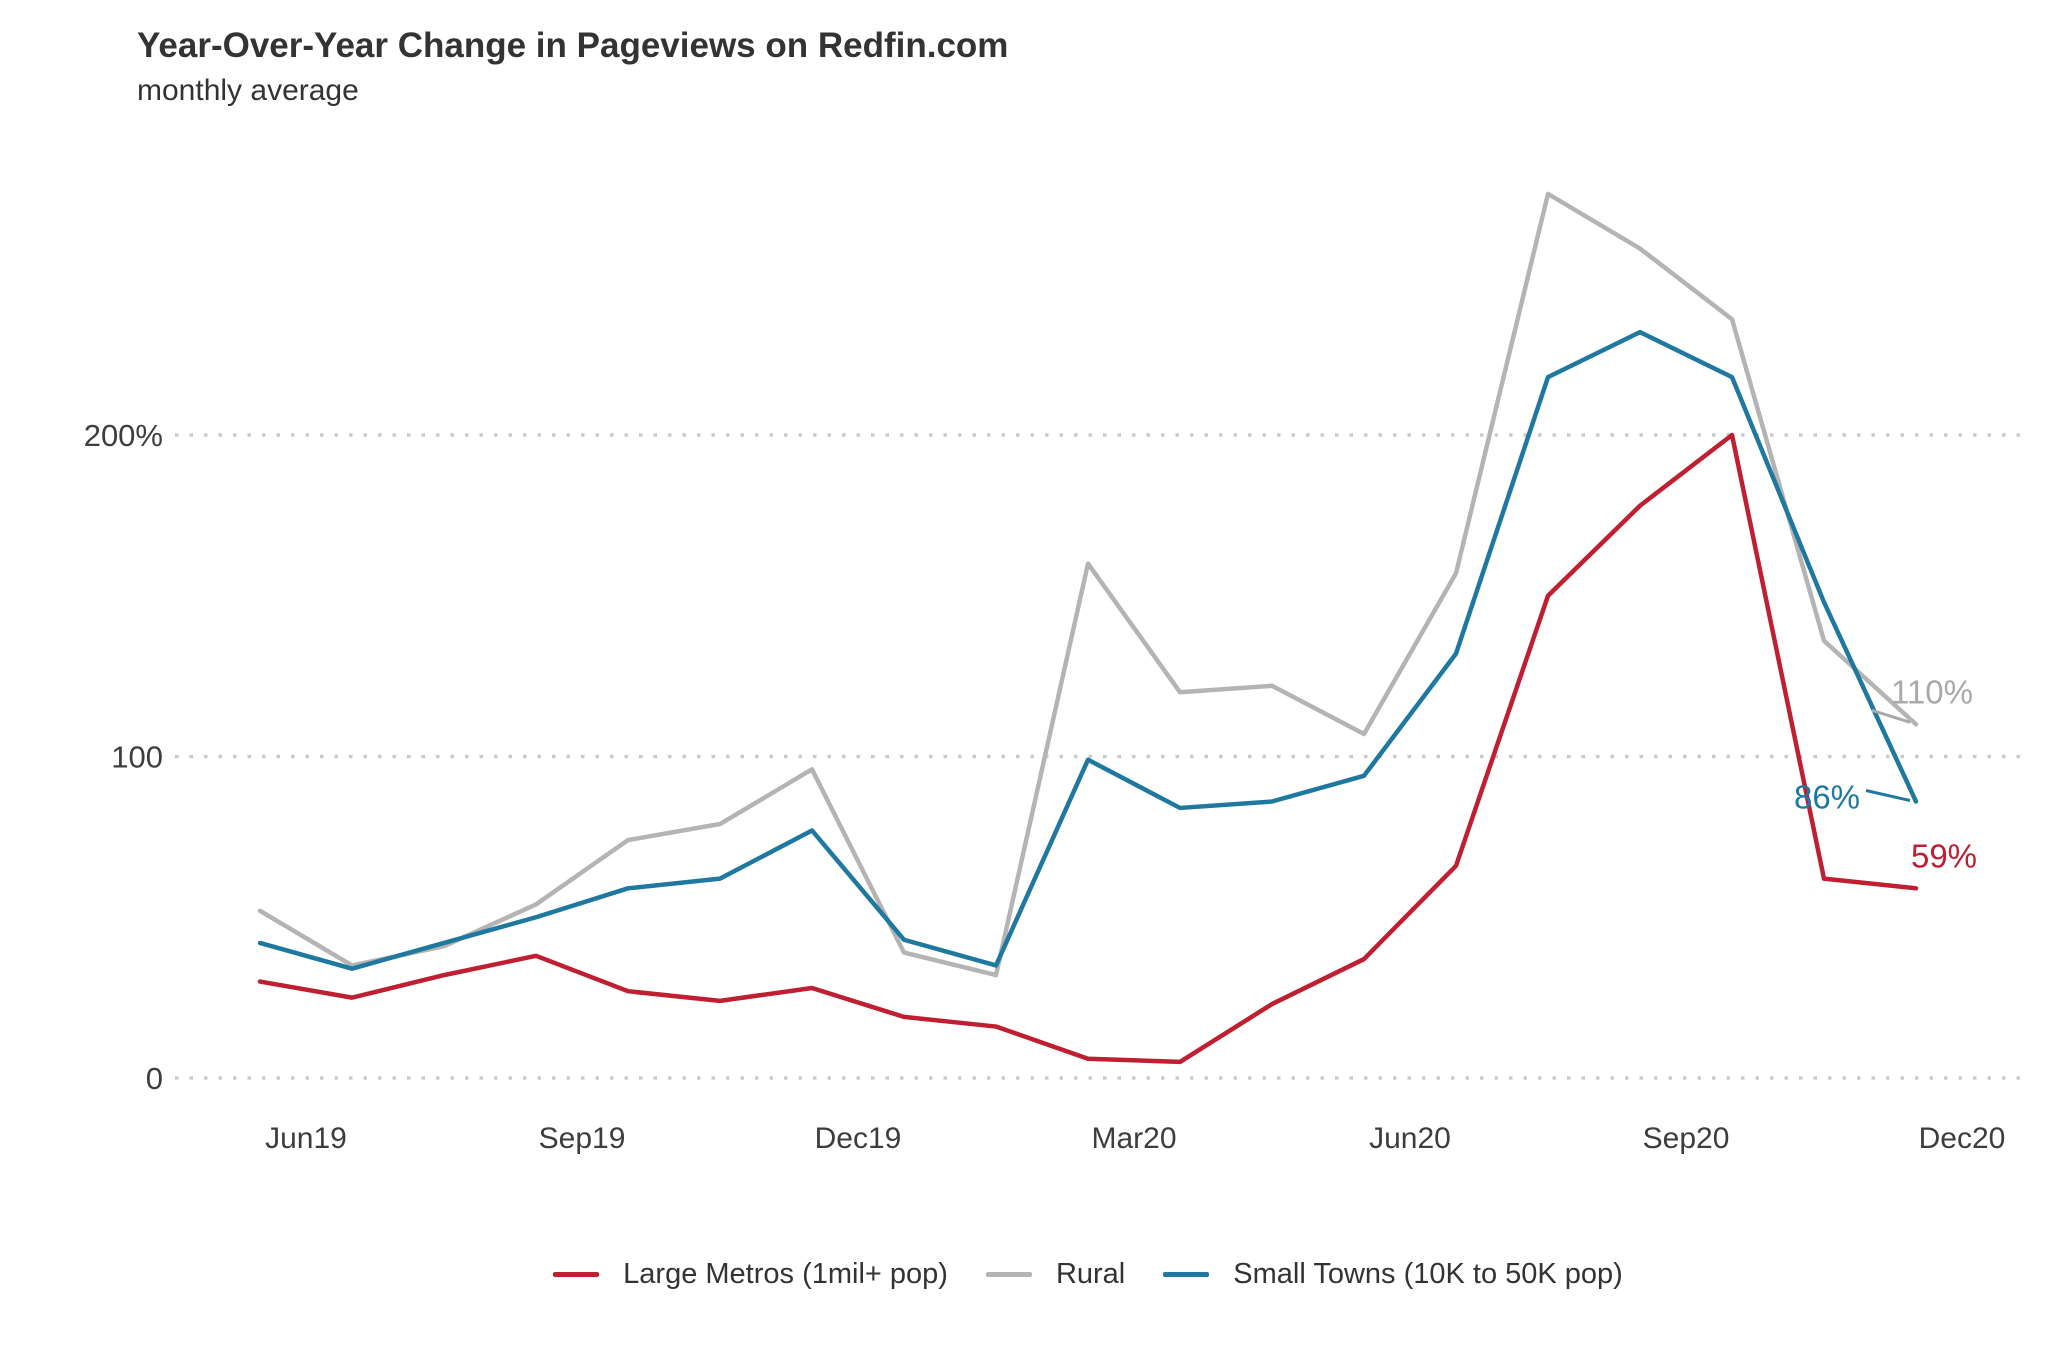 The image size is (2048, 1365). I want to click on x-axis-tick-label: Jun19, so click(306, 1138).